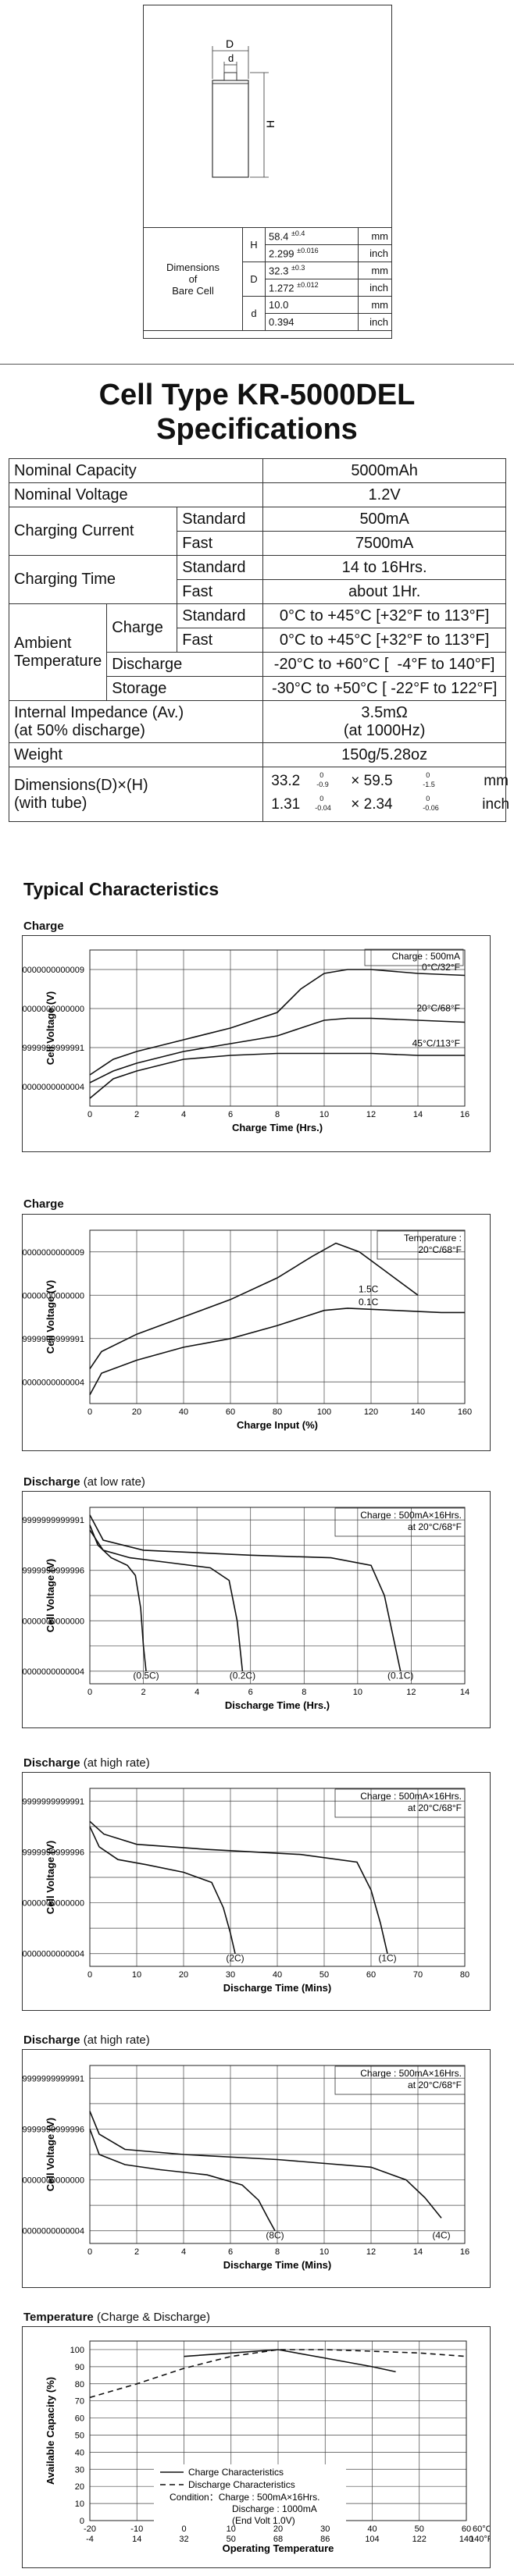 The width and height of the screenshot is (514, 2576). Describe the element at coordinates (136, 1412) in the screenshot. I see `x-tick-label: 20` at that location.